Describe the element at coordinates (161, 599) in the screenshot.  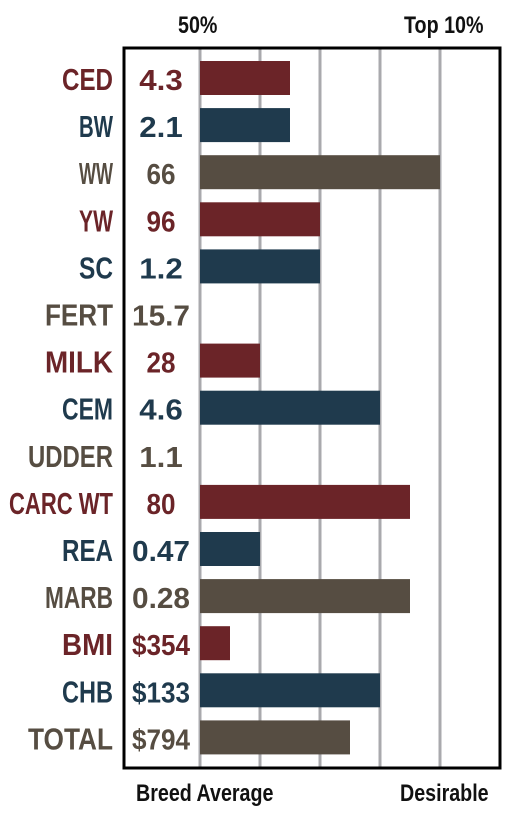
I see `value-label: 0.28` at that location.